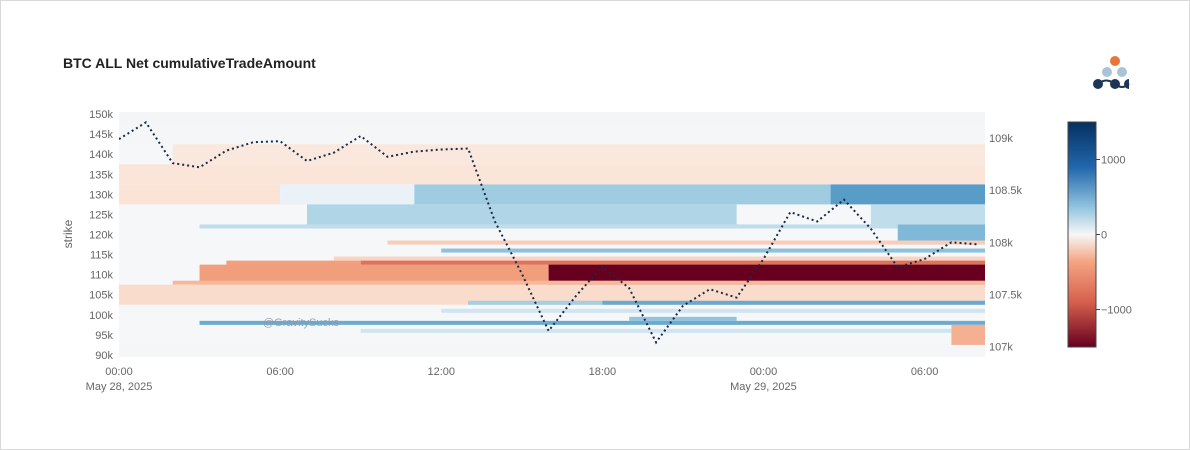  I want to click on logo-mid-left-dot, so click(1107, 72).